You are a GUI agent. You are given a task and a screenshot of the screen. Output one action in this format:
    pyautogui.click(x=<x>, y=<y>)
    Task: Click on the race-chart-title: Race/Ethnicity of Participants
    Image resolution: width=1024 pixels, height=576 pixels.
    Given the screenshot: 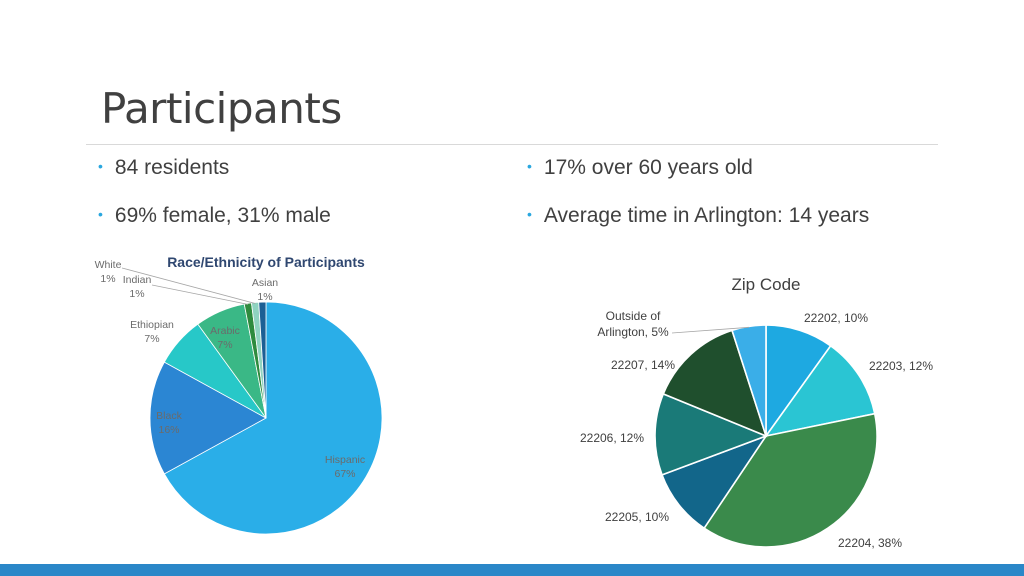 What is the action you would take?
    pyautogui.click(x=266, y=262)
    